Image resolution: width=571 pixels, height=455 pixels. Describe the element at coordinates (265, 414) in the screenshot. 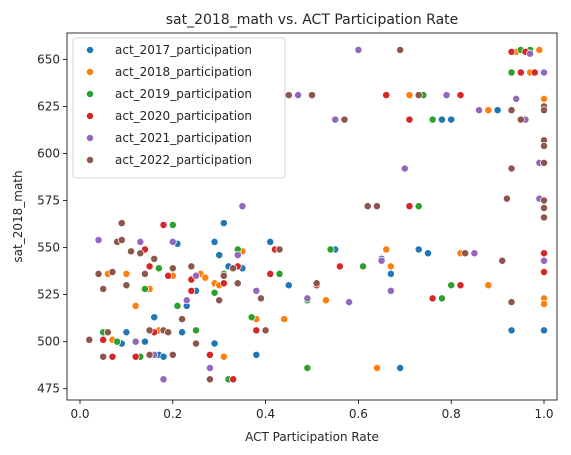

I see `x-tick-label: 0.4` at that location.